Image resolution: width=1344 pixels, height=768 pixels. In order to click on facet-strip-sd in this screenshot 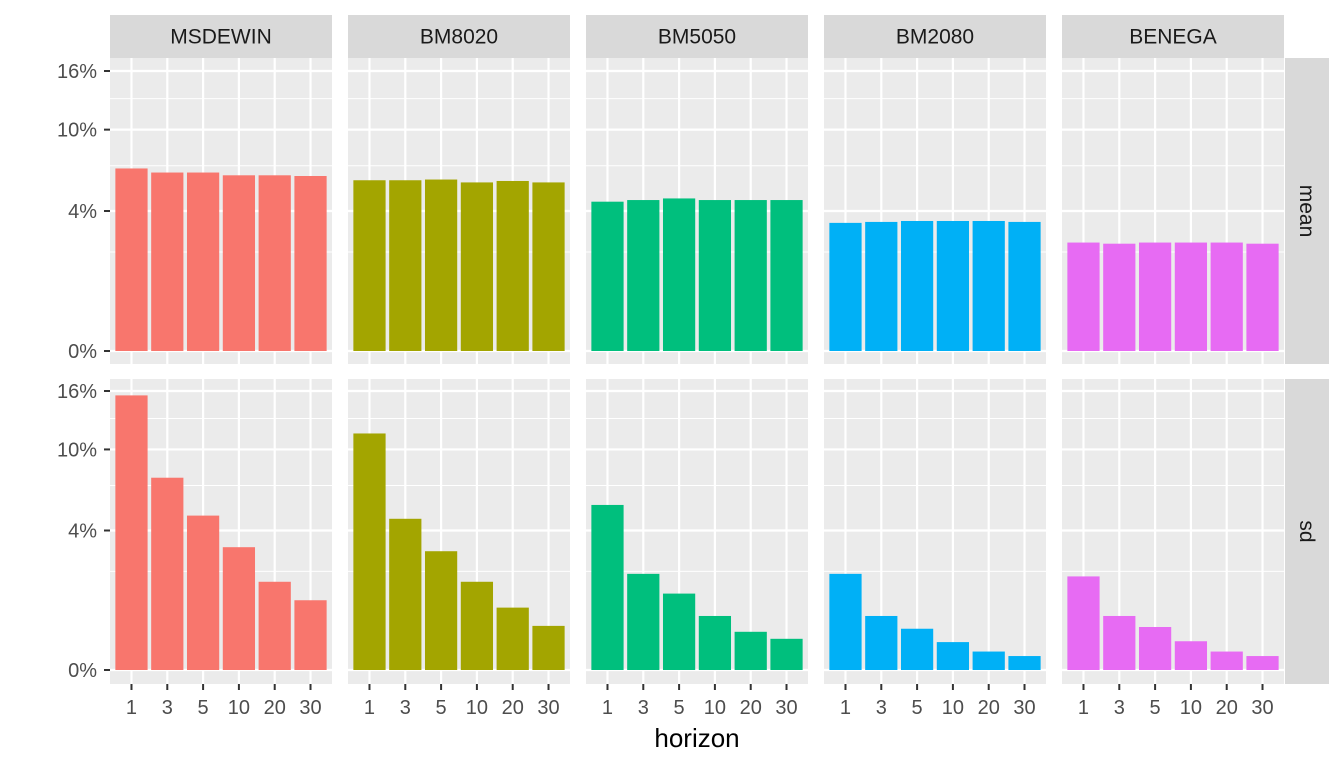, I will do `click(1307, 531)`.